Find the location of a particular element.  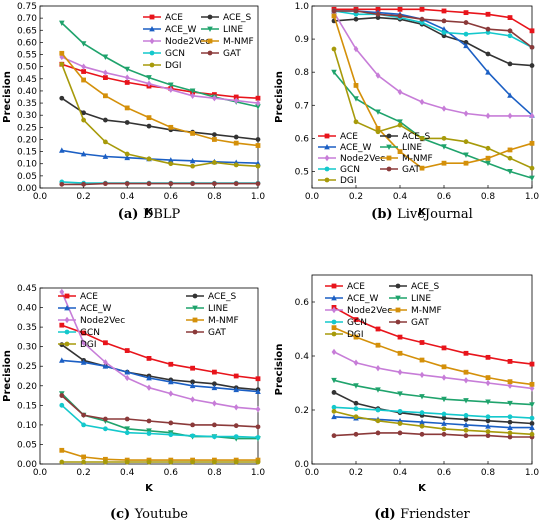

caption-dataset: Youtube is located at coordinates (161, 514).